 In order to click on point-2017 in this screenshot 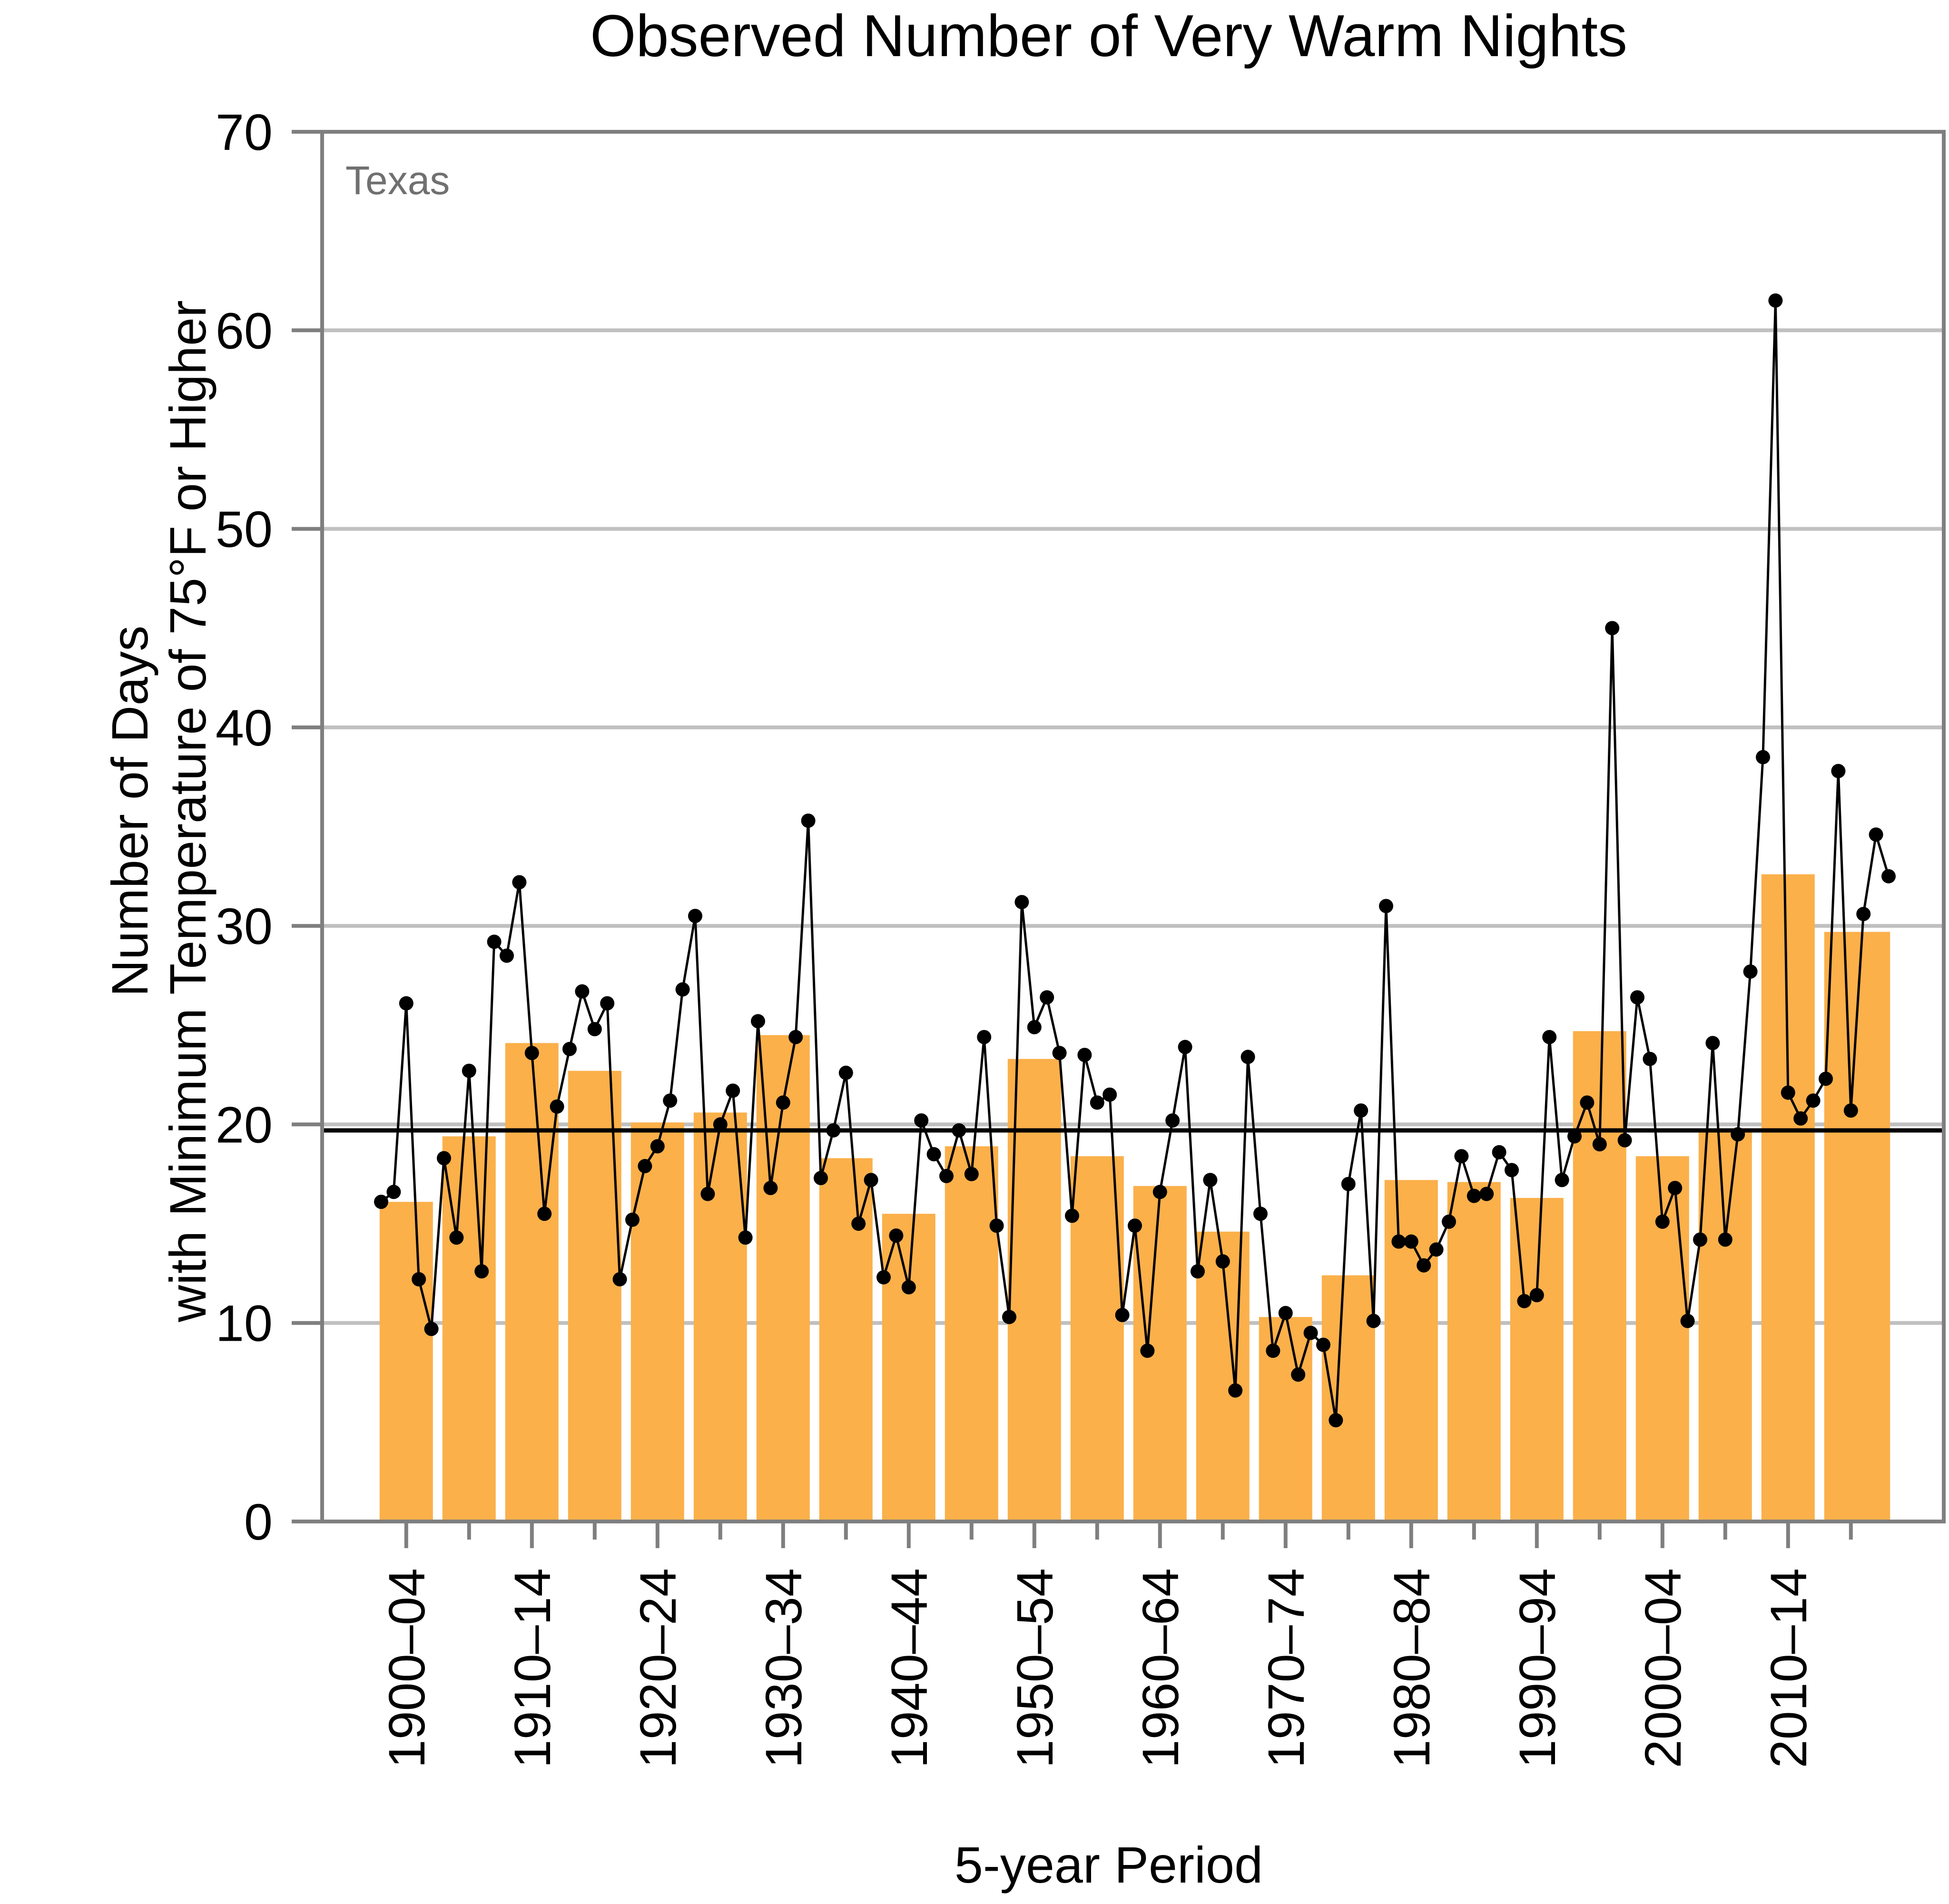, I will do `click(1850, 1110)`.